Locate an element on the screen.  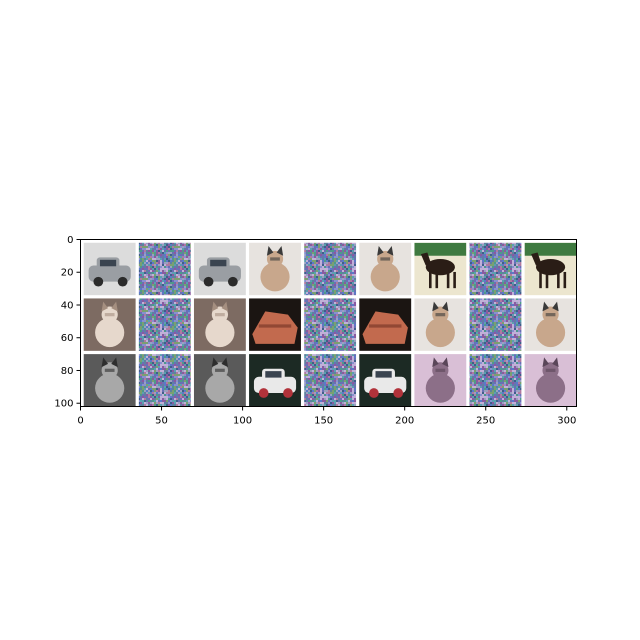
y-tick-label: 40 is located at coordinates (67, 305).